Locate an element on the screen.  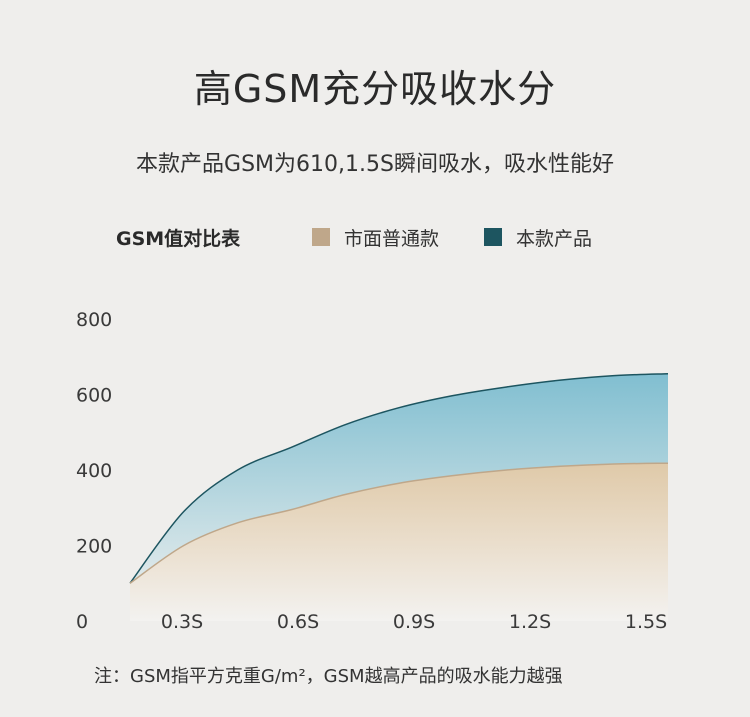
x-tick-label: 0.6S is located at coordinates (298, 622).